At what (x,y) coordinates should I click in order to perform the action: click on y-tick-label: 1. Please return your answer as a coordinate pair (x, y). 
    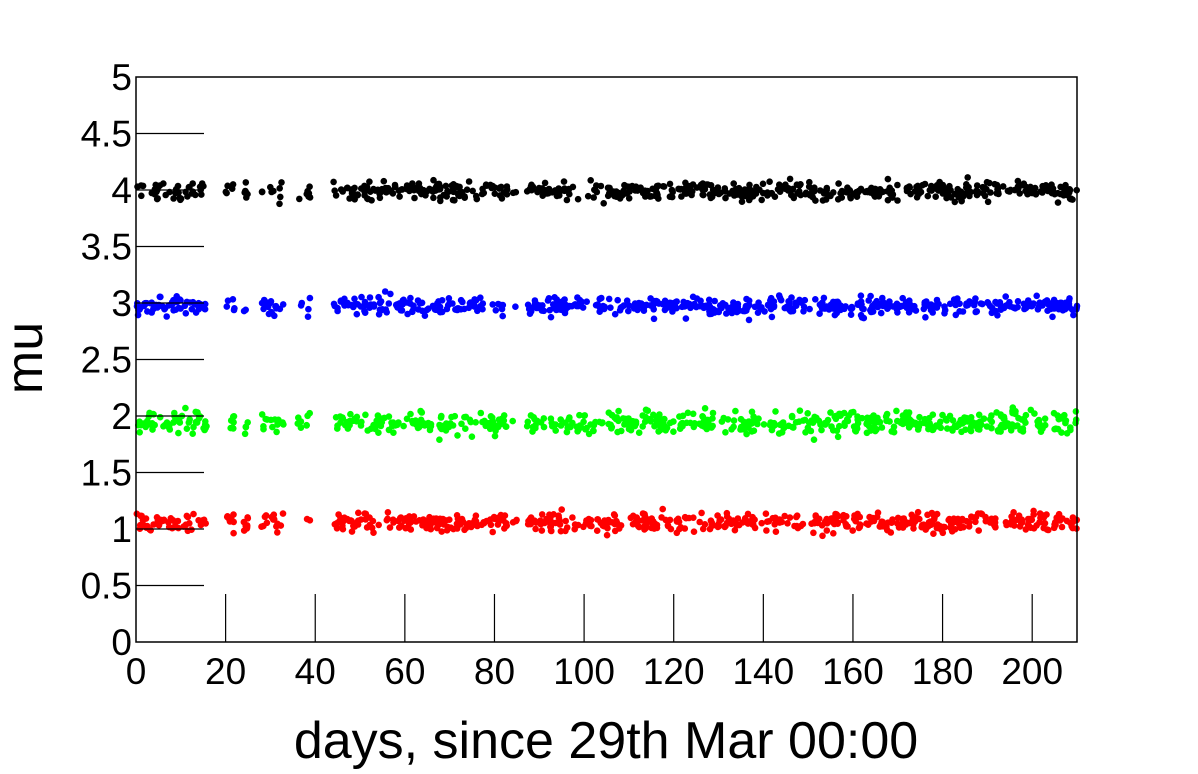
    Looking at the image, I should click on (121, 529).